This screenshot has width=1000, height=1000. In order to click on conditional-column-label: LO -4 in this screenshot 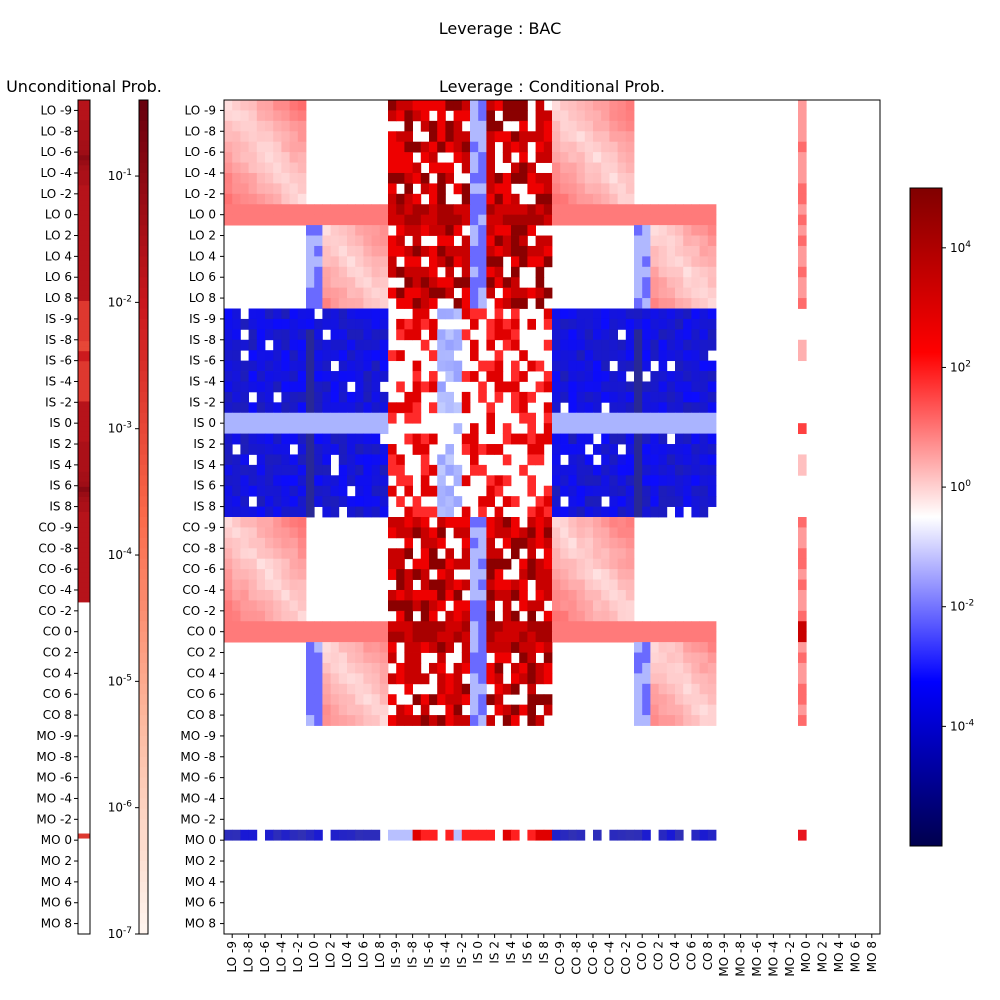, I will do `click(281, 956)`.